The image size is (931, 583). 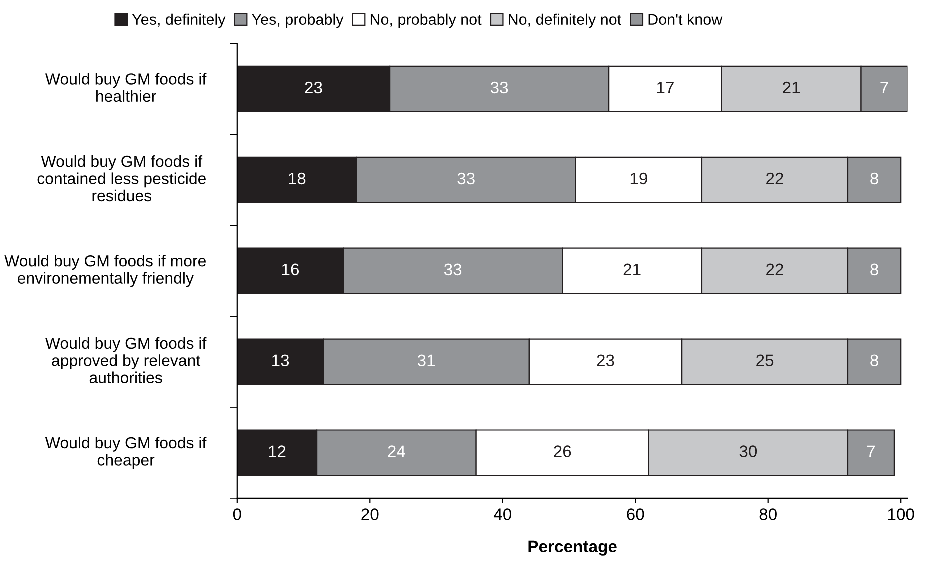 What do you see at coordinates (749, 452) in the screenshot?
I see `data-label: 30` at bounding box center [749, 452].